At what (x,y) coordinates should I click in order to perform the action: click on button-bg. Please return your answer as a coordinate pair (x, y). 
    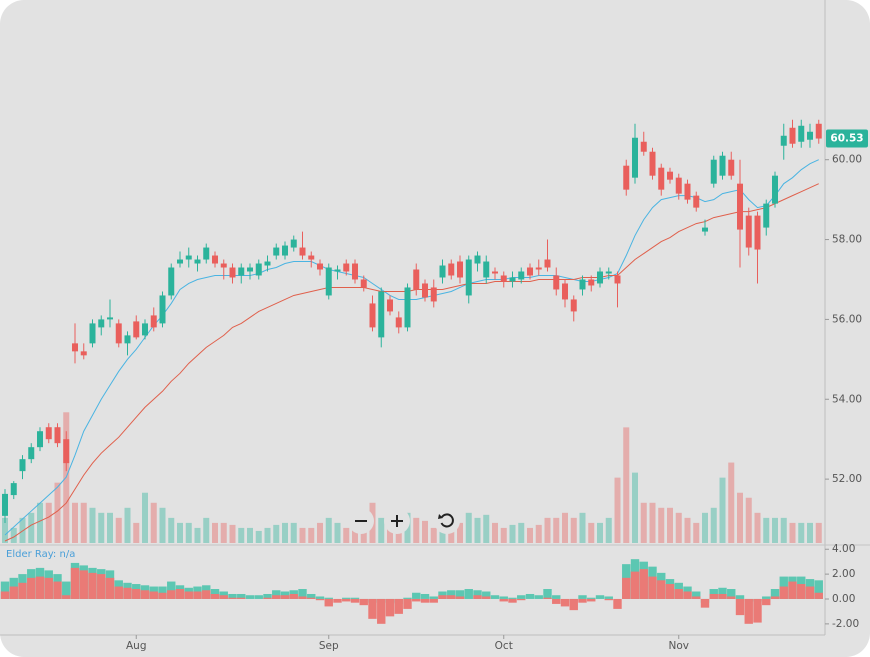
    Looking at the image, I should click on (447, 521).